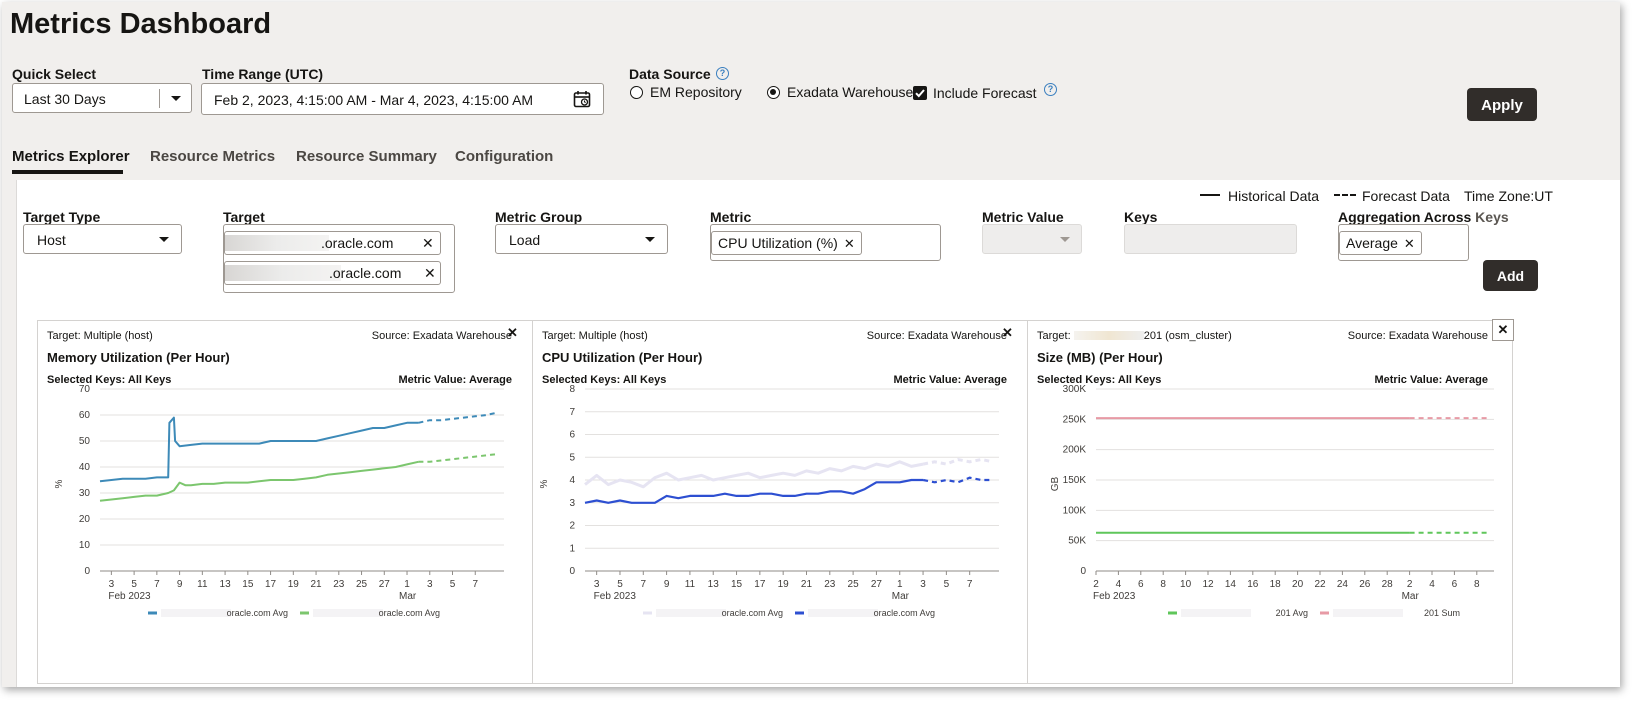 Image resolution: width=1644 pixels, height=713 pixels. Describe the element at coordinates (773, 92) in the screenshot. I see `radio-exadata-warehouse` at that location.